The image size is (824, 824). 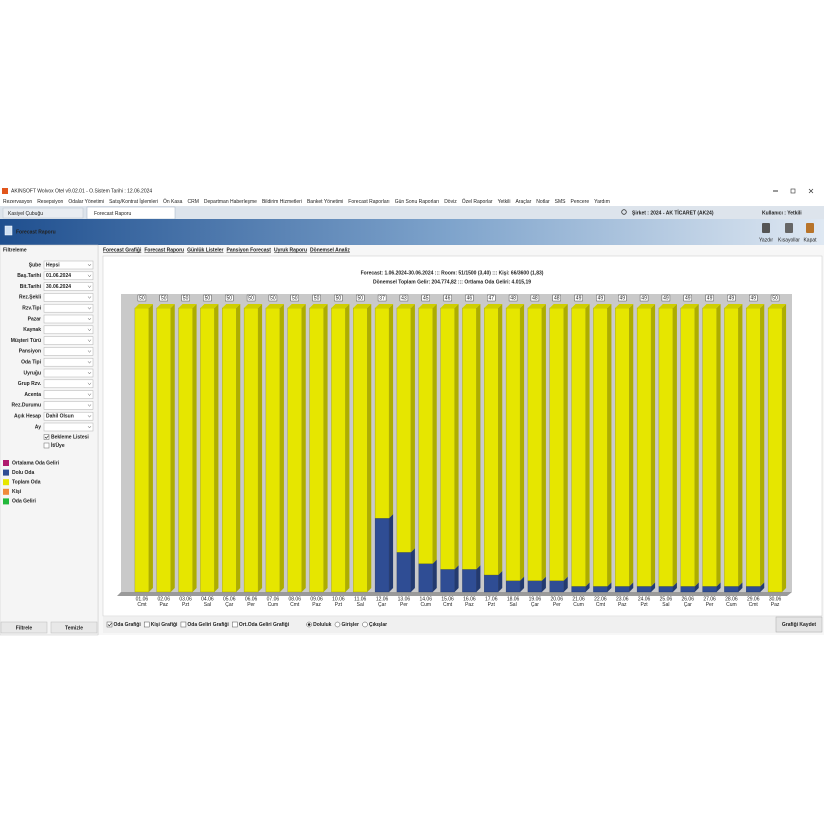 I want to click on checkbox-label: Bekleme Listesi, so click(x=70, y=437).